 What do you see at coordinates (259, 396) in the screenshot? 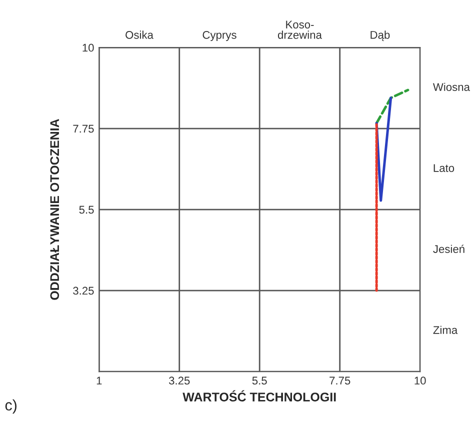
I see `x-axis-title: WARTOŚĆ TECHNOLOGII` at bounding box center [259, 396].